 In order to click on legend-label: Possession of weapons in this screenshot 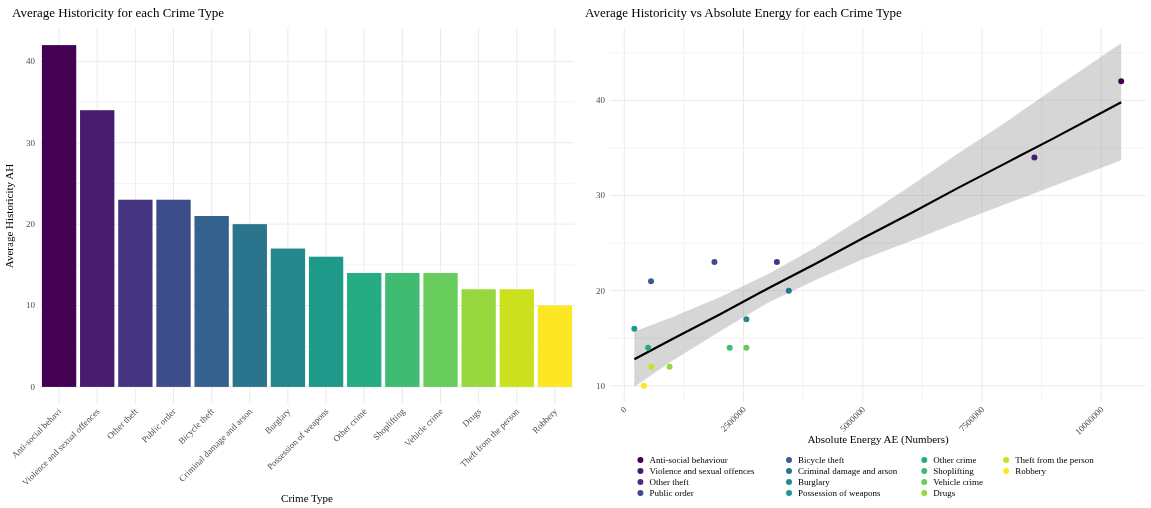, I will do `click(840, 492)`.